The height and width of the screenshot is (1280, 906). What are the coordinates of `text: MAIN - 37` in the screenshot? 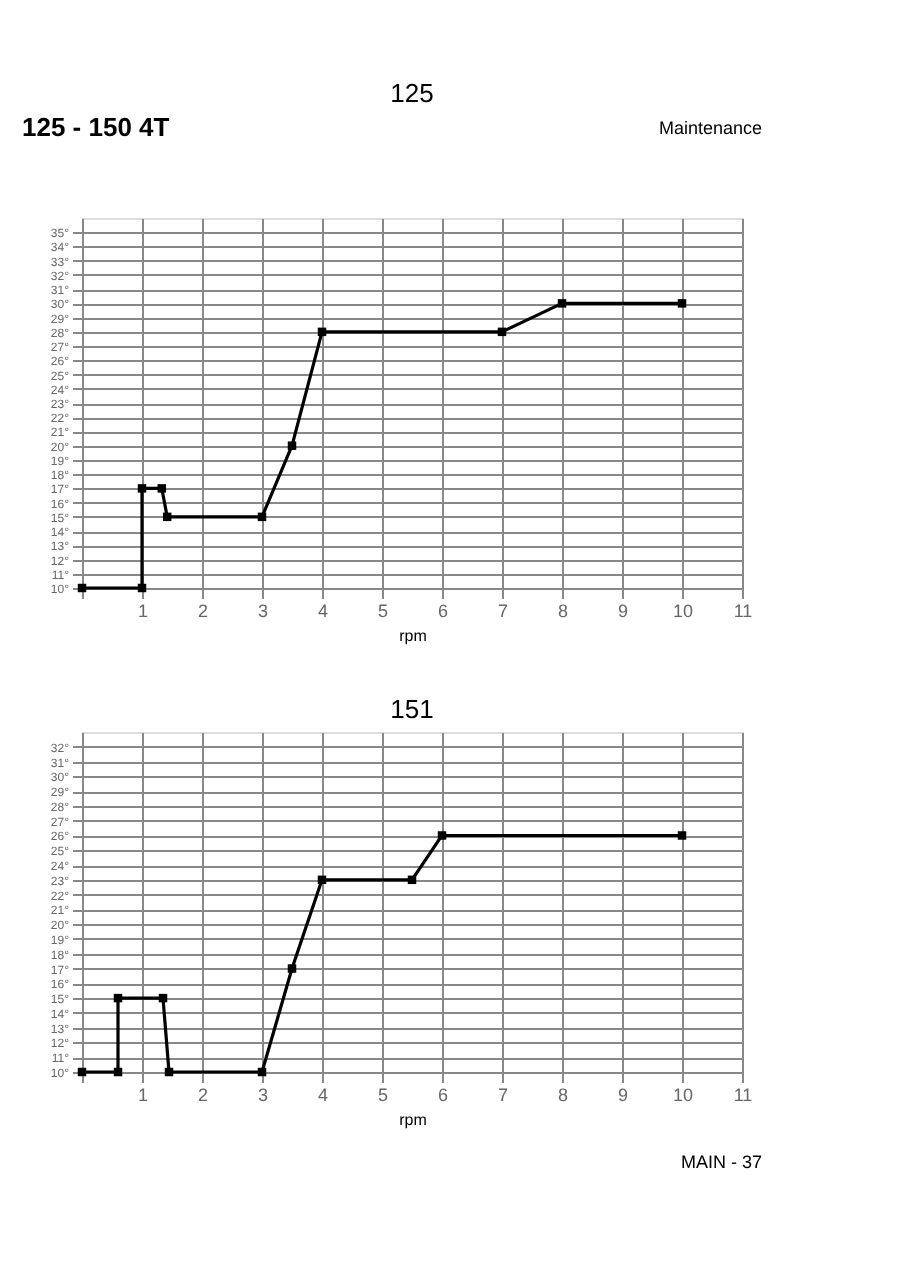 It's located at (721, 1162).